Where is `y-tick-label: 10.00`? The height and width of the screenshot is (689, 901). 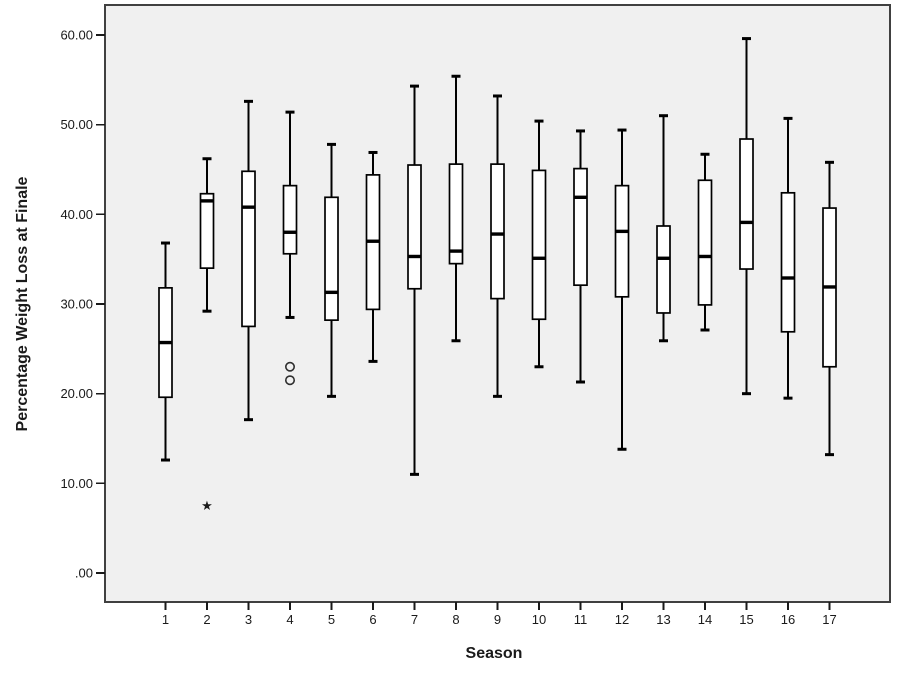
y-tick-label: 10.00 is located at coordinates (76, 483).